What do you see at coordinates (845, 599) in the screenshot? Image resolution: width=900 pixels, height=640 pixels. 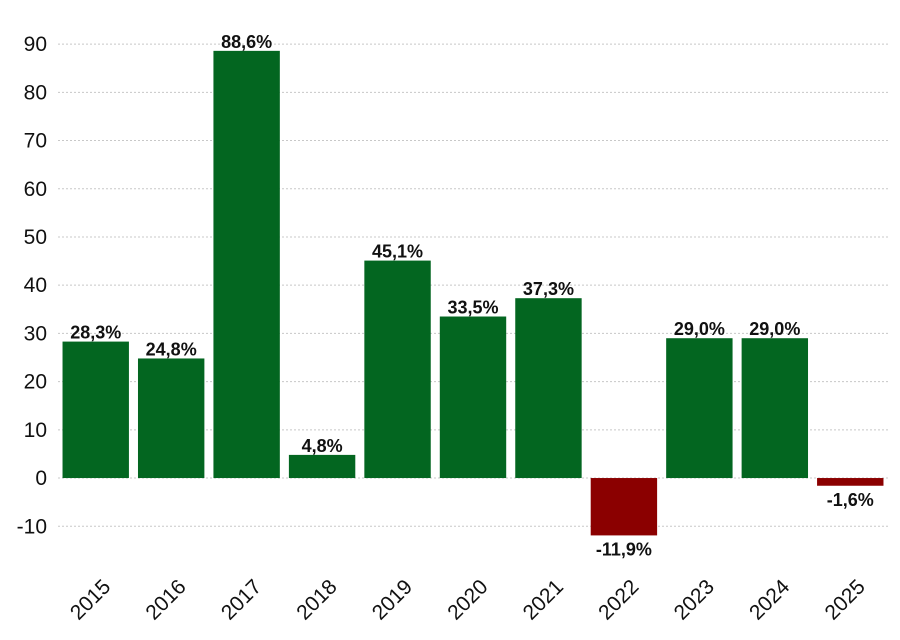 I see `x-tick-label-2025: 2025` at bounding box center [845, 599].